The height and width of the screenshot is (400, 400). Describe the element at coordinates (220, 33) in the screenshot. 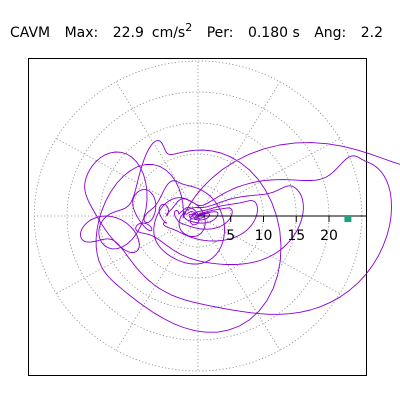

I see `period-label: Per:` at that location.